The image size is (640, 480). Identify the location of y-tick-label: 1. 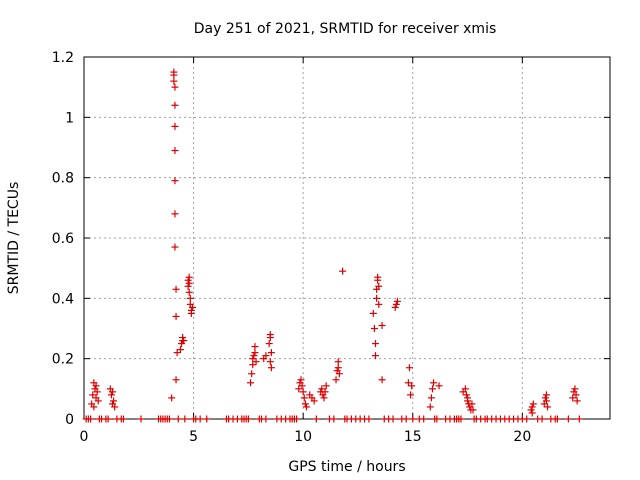
(69, 118).